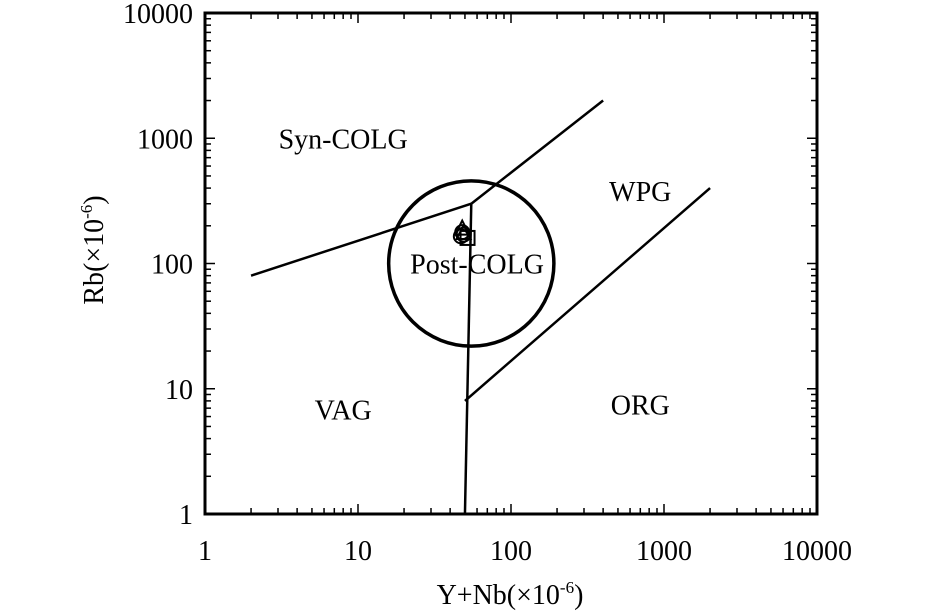 Image resolution: width=945 pixels, height=612 pixels. I want to click on y-tick-label: 10, so click(179, 390).